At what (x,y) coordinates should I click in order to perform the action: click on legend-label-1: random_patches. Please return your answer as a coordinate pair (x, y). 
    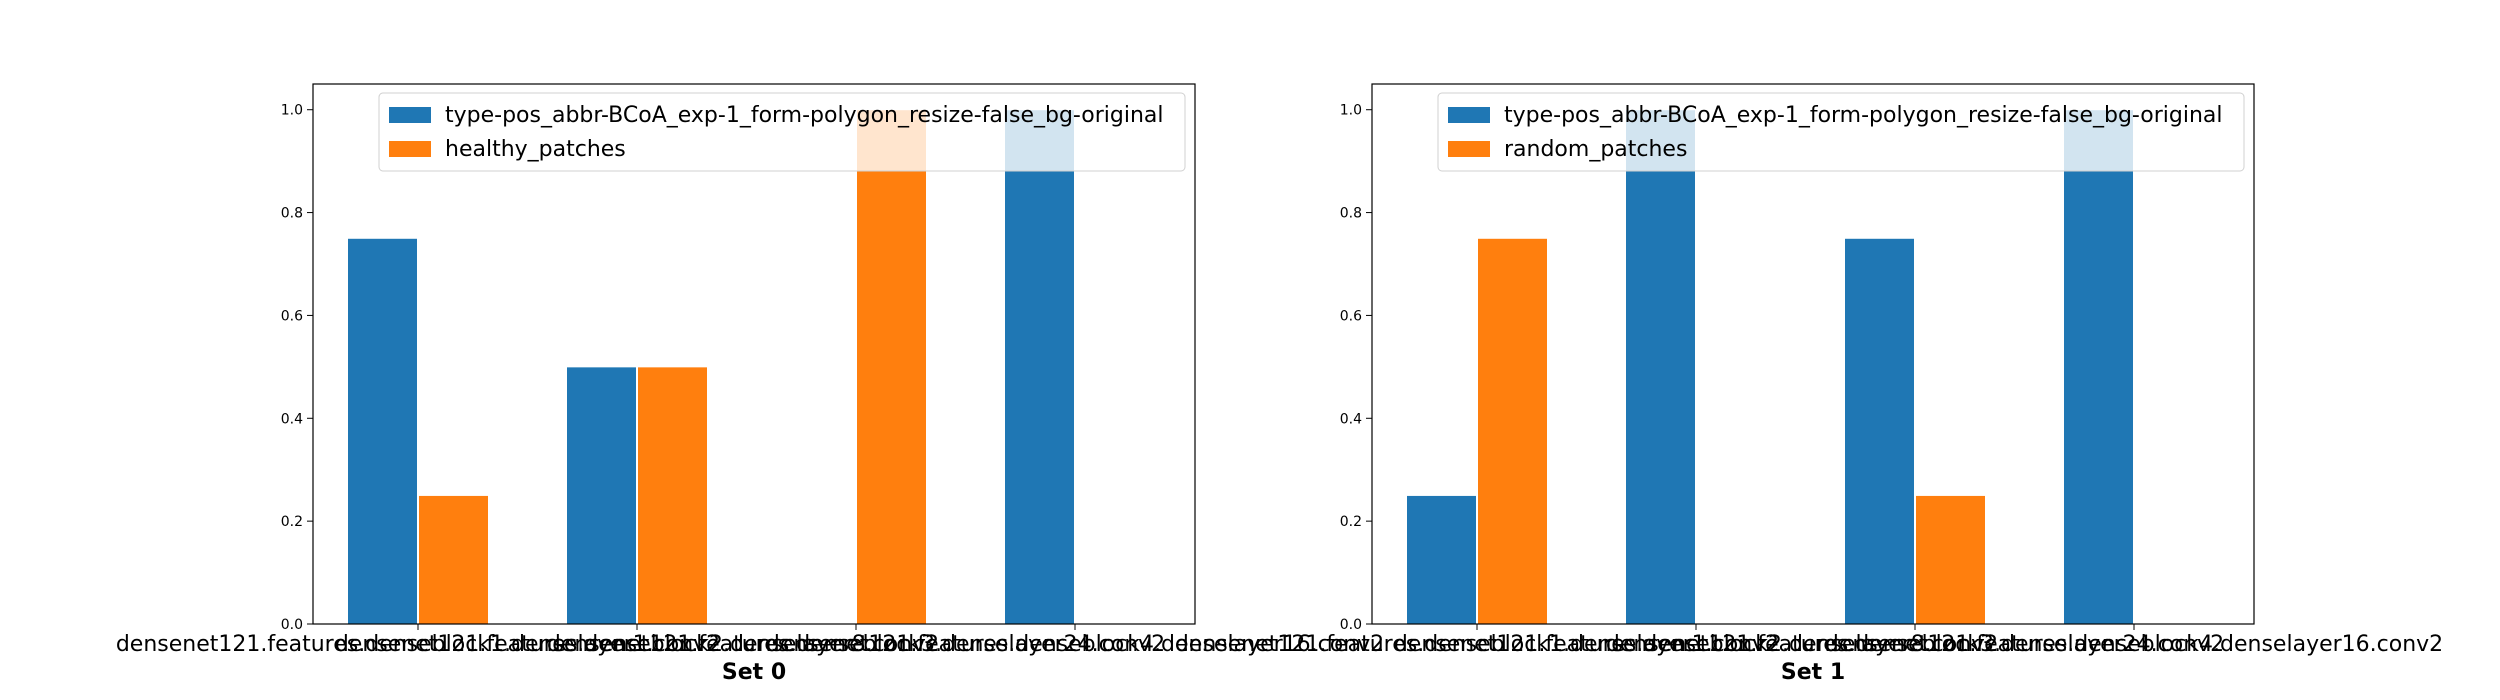
    Looking at the image, I should click on (1595, 149).